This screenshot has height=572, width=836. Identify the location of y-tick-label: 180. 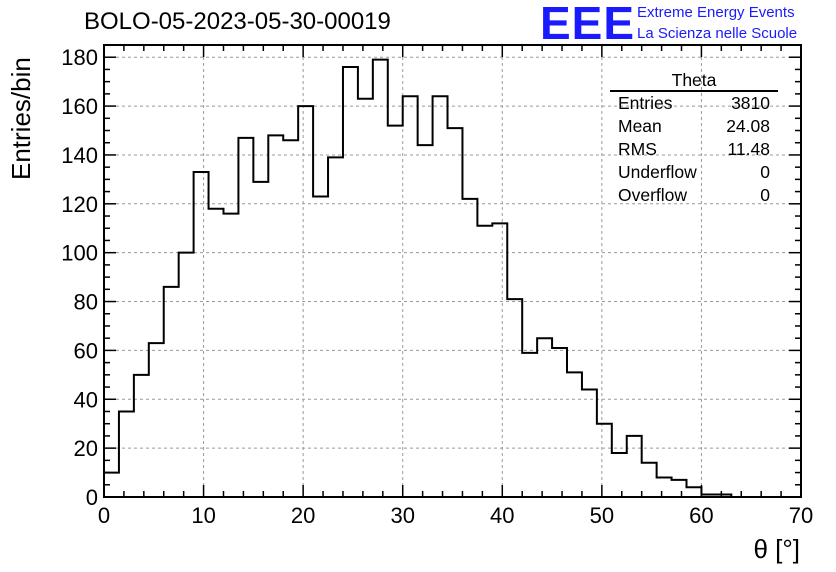
(79, 57).